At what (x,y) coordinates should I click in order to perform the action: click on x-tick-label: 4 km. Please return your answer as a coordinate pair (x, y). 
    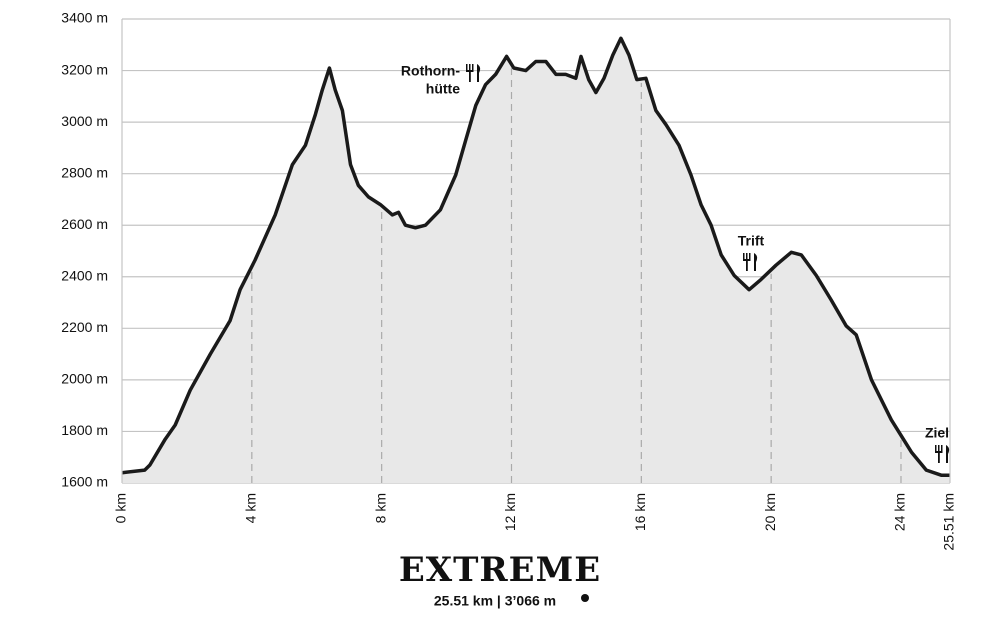
    Looking at the image, I should click on (251, 508).